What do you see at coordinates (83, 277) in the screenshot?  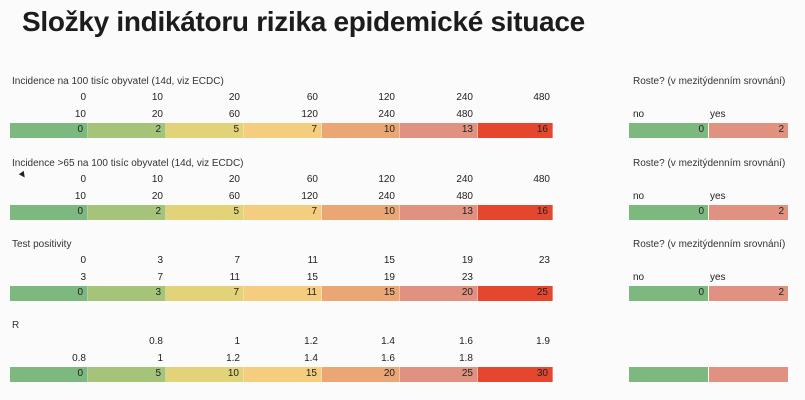 I see `threshold-upper: 3` at bounding box center [83, 277].